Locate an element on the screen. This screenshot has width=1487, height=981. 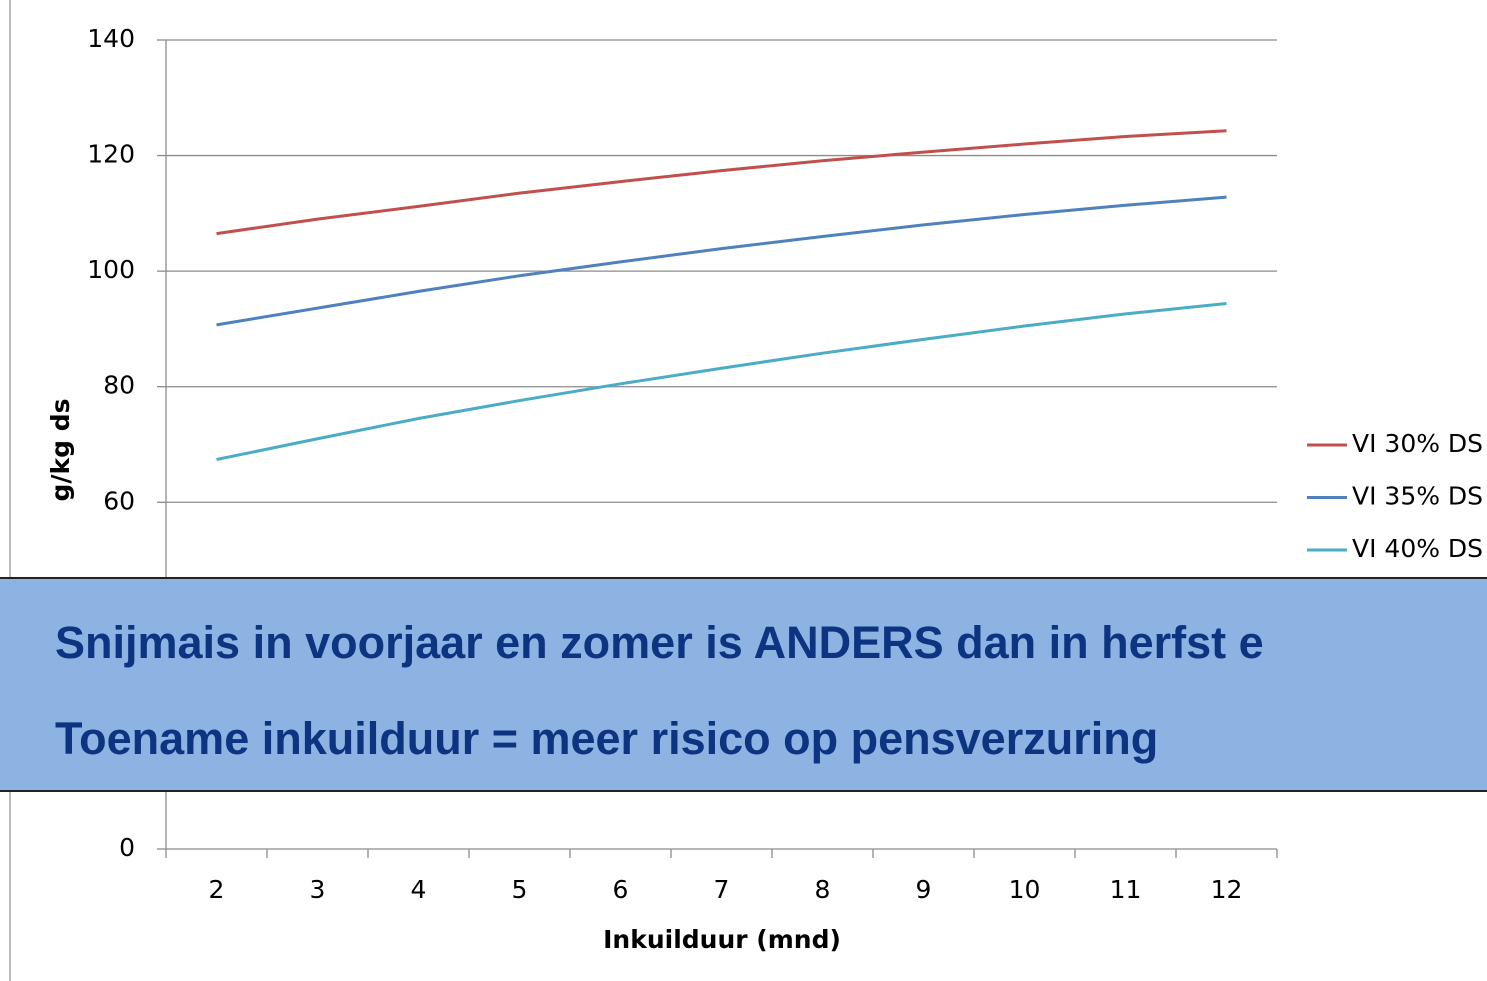
x-tick-label: 9 is located at coordinates (924, 889).